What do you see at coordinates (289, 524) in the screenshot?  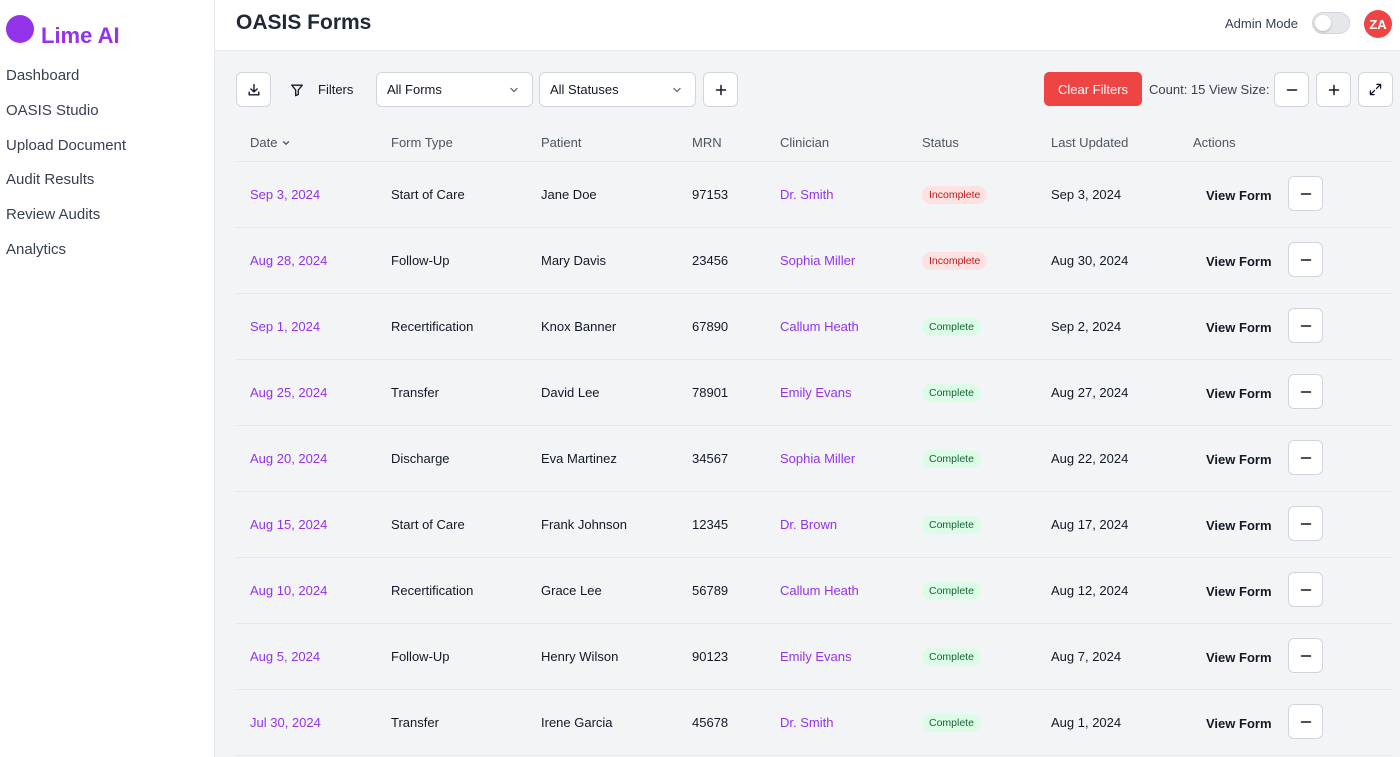 I see `cell-date: Aug 15, 2024` at bounding box center [289, 524].